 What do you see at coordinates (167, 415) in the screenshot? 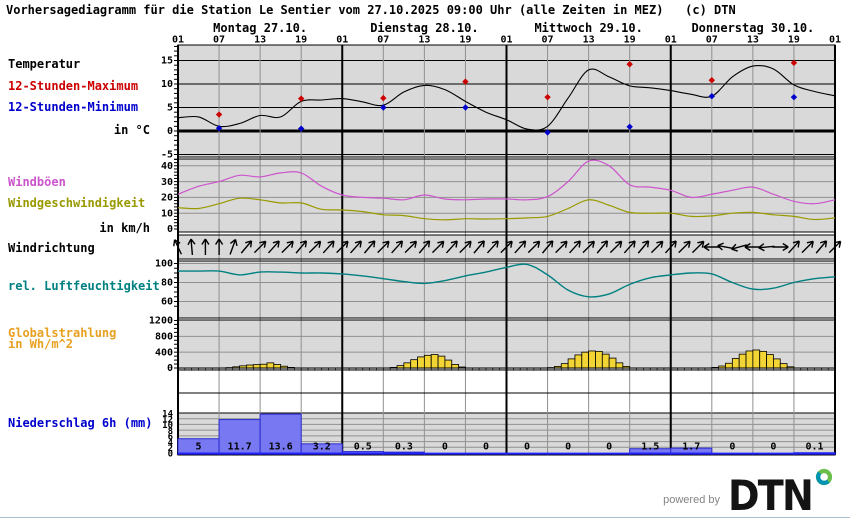
I see `svg-text: 14` at bounding box center [167, 415].